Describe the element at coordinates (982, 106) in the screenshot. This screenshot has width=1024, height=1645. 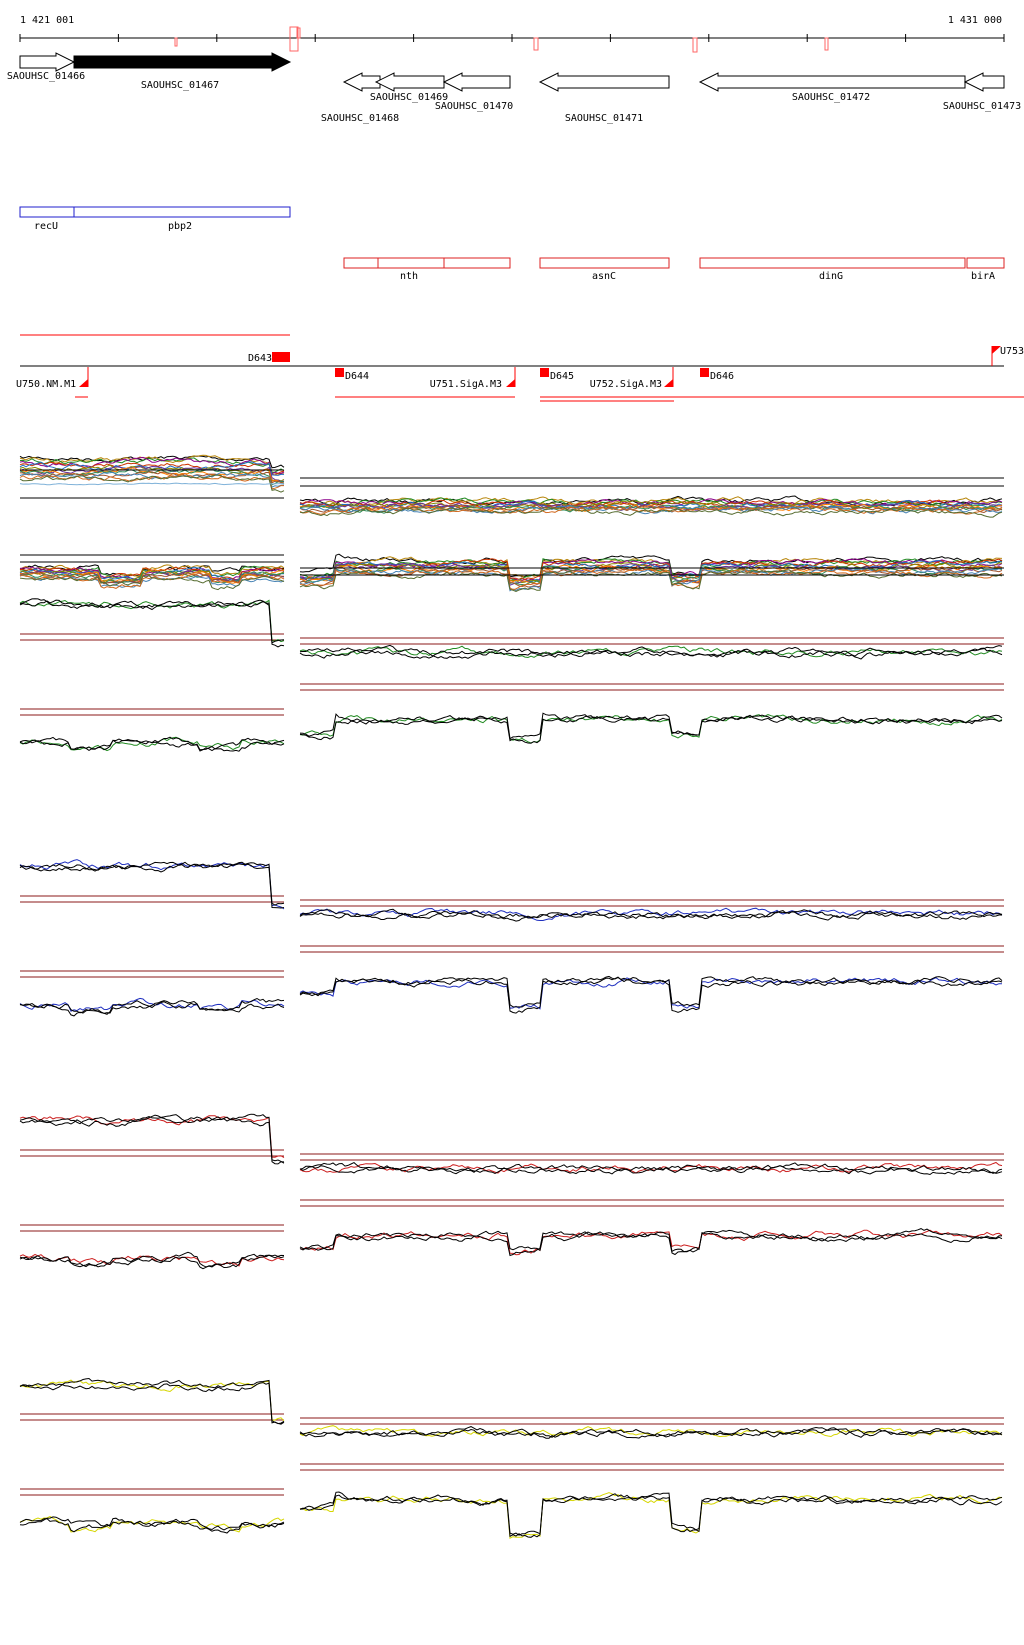
I see `gene-label: SAOUHSC_01473` at that location.